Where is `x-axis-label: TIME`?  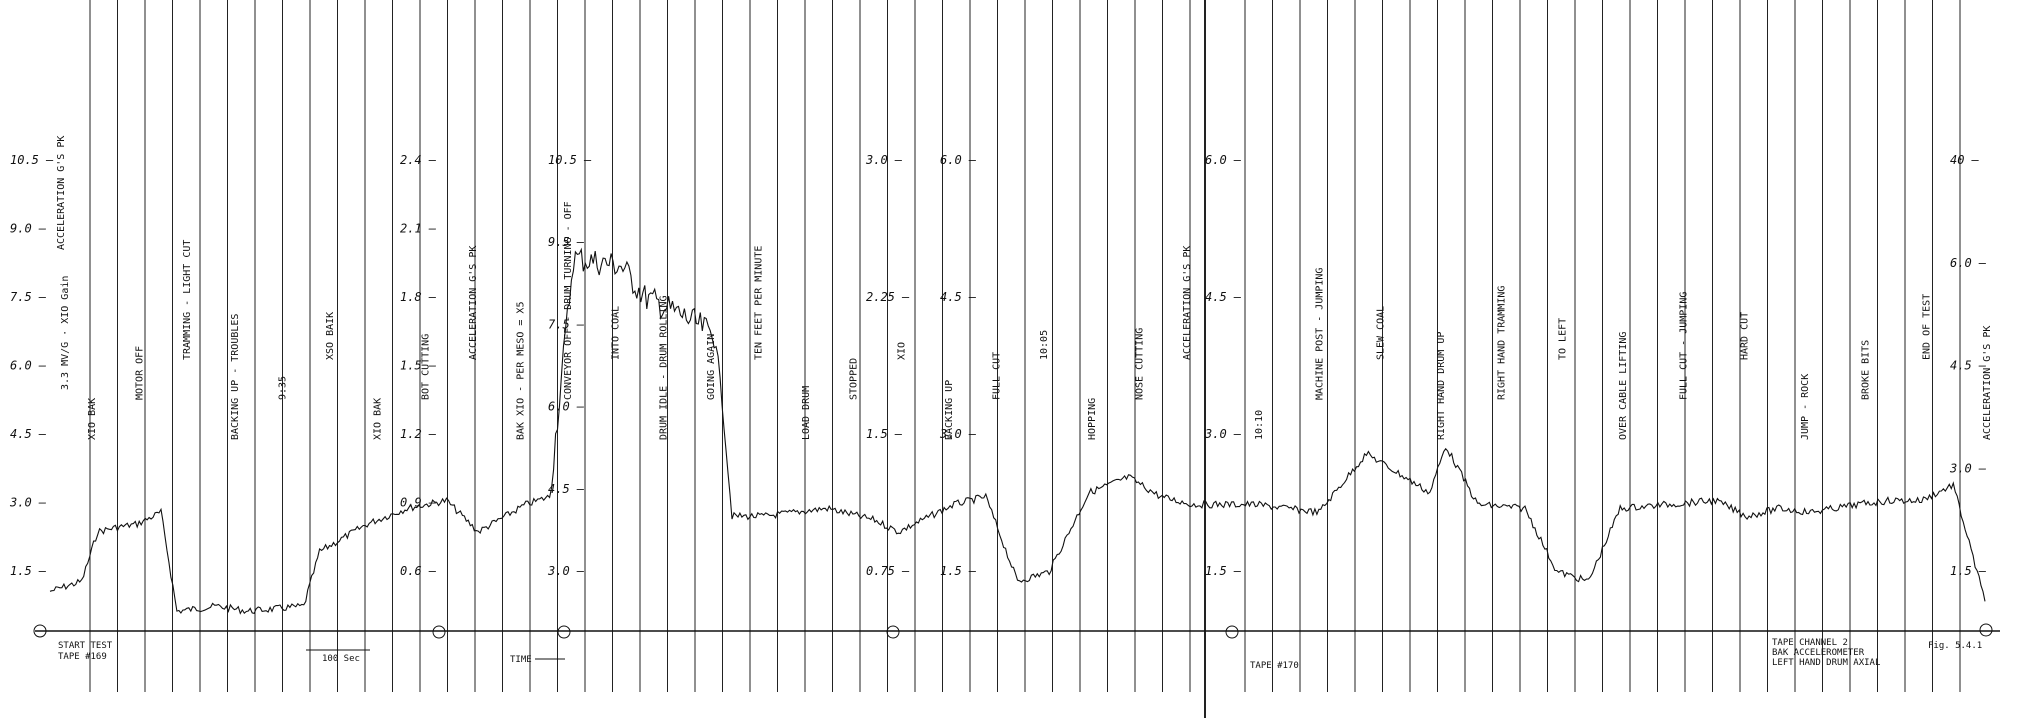 x-axis-label: TIME is located at coordinates (521, 660).